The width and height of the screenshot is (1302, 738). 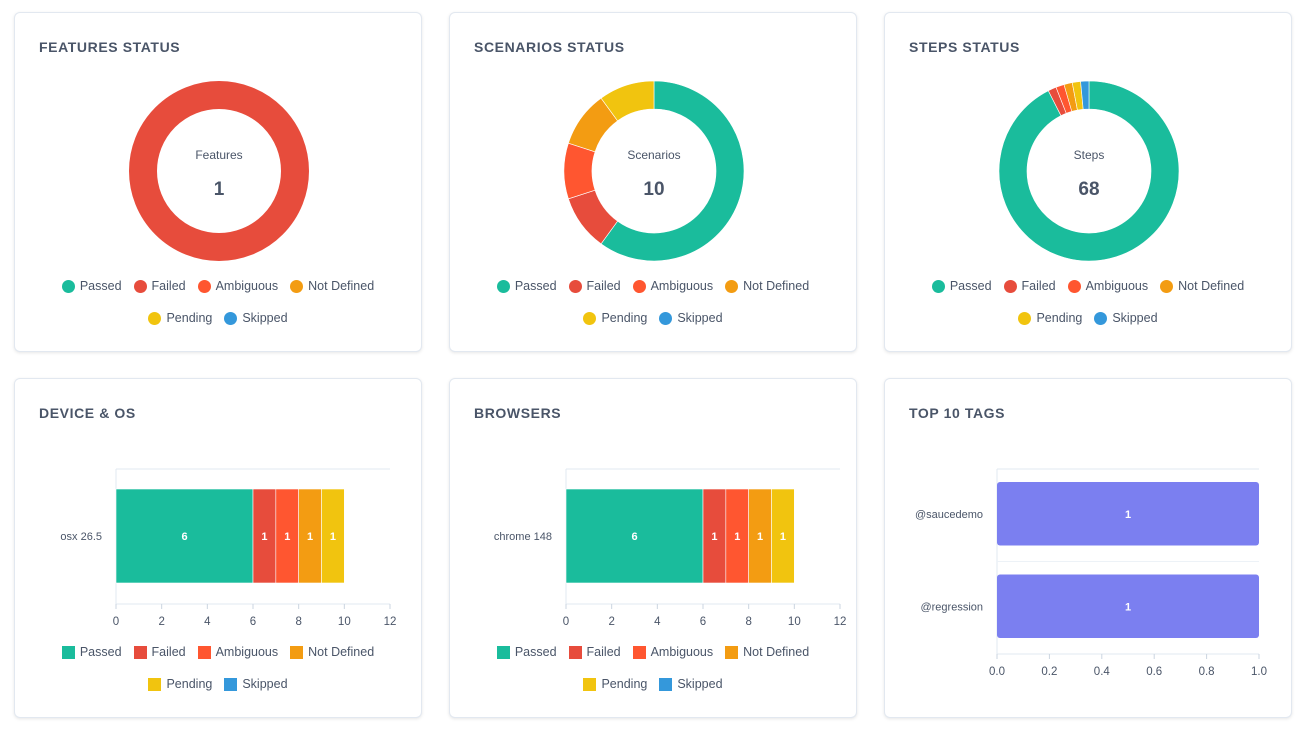 I want to click on donut-slice-failed, so click(x=219, y=171).